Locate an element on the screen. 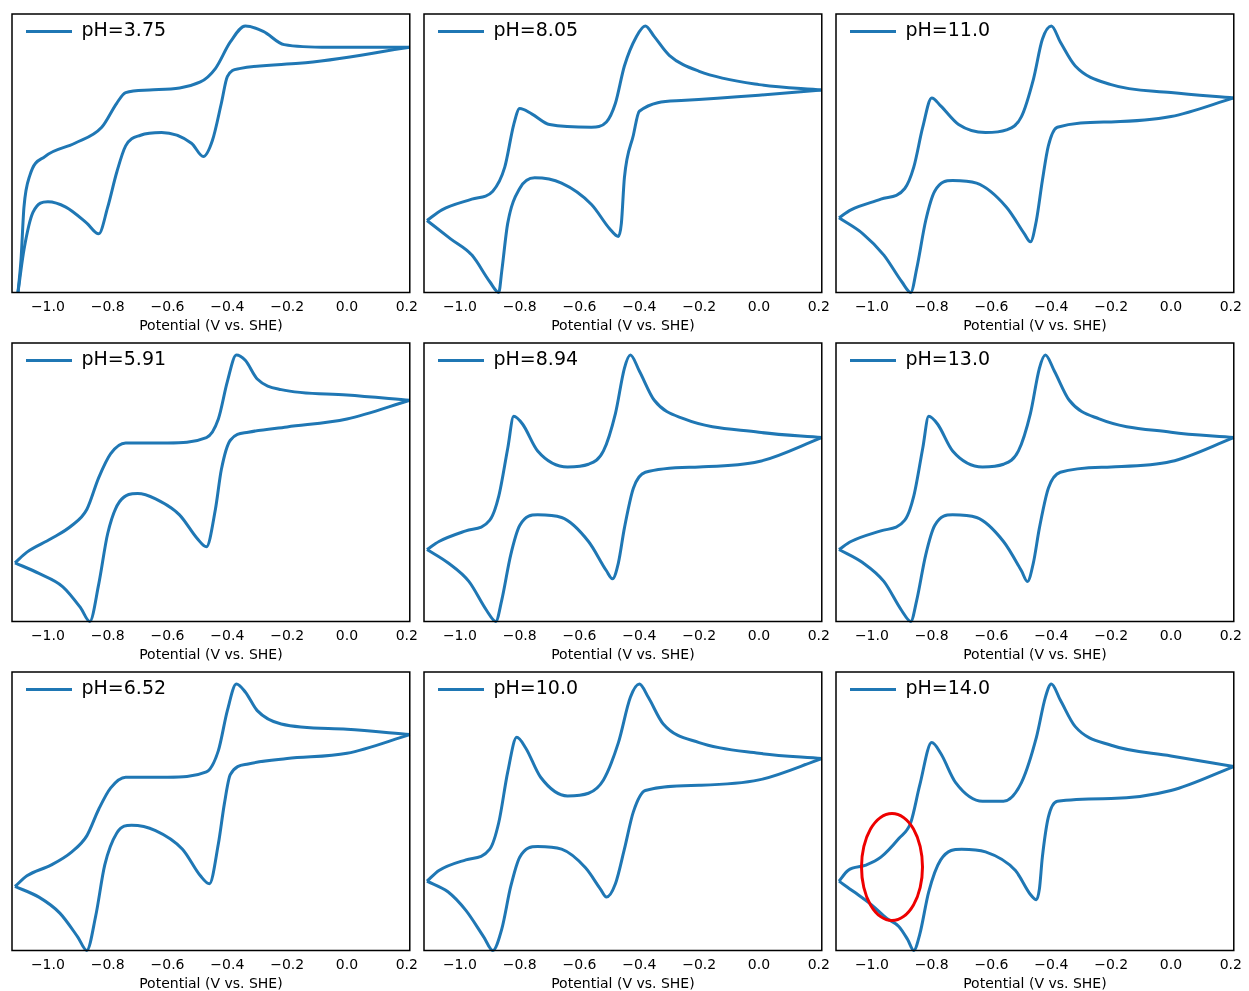  legend-label: pH=8.94 is located at coordinates (536, 358).